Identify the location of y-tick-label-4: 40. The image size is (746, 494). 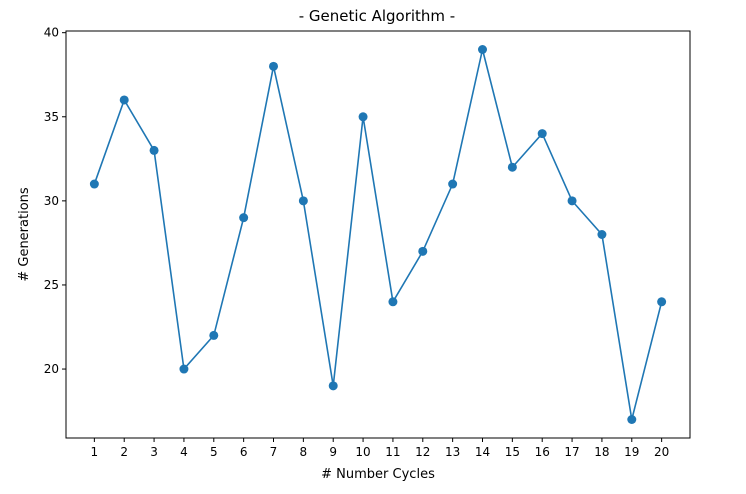
(51, 33).